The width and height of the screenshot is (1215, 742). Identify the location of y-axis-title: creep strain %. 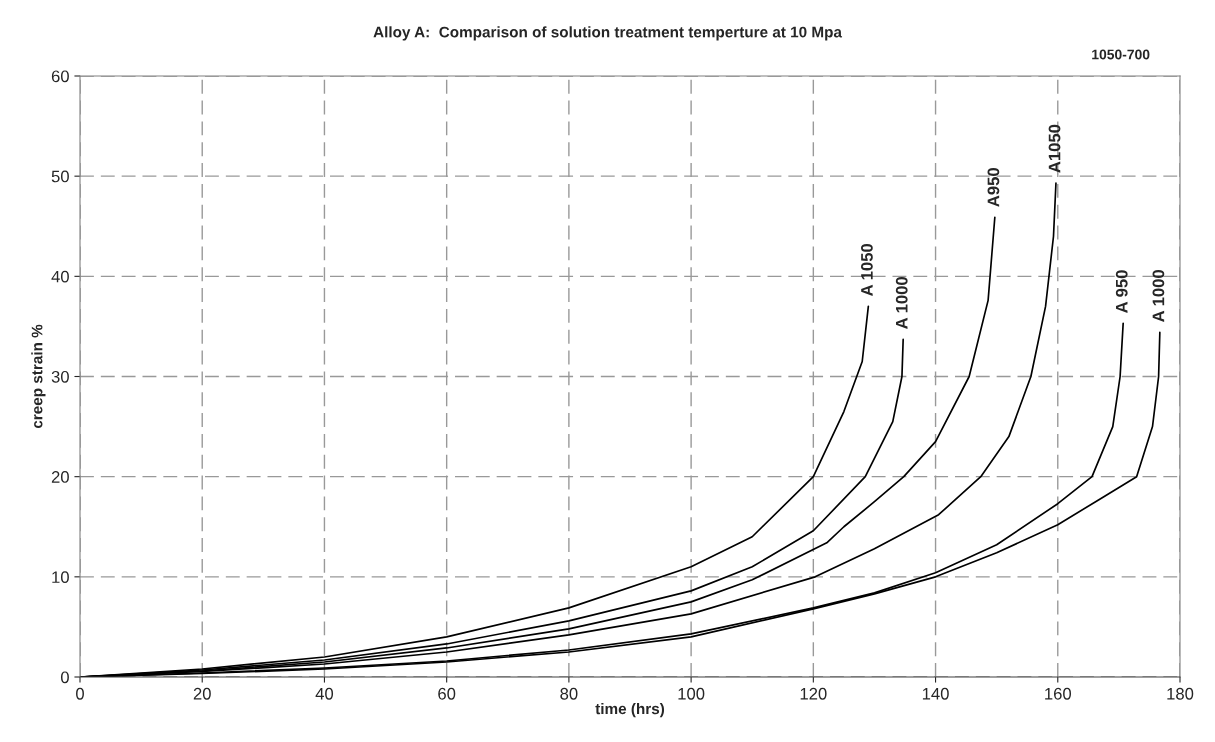
(38, 376).